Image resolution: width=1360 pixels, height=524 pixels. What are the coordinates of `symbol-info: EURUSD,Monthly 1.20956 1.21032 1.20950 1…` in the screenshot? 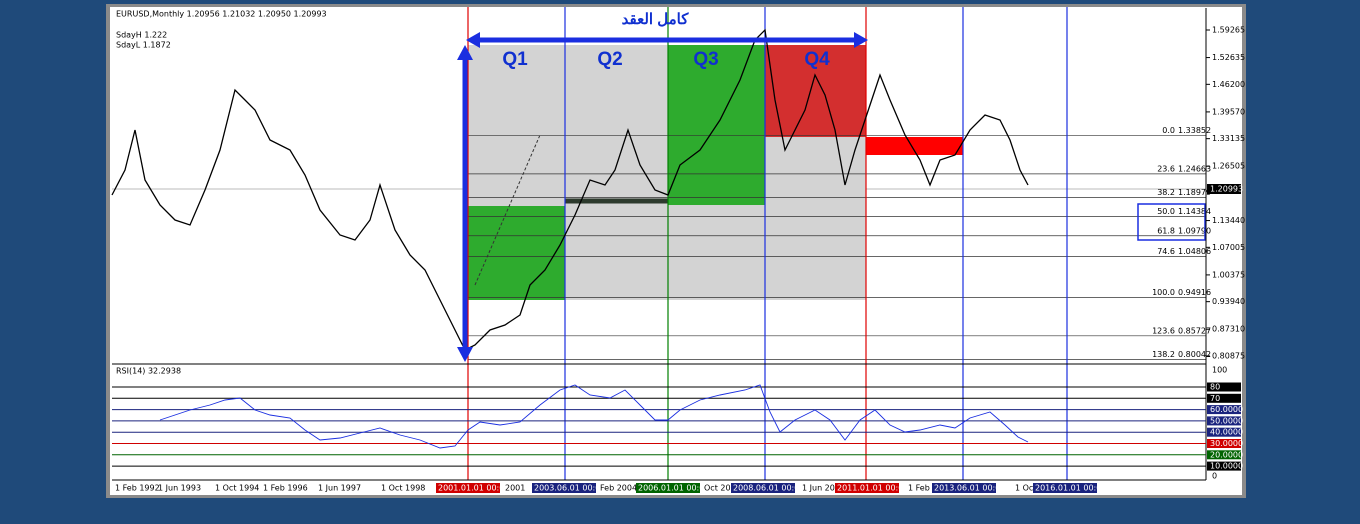 It's located at (221, 14).